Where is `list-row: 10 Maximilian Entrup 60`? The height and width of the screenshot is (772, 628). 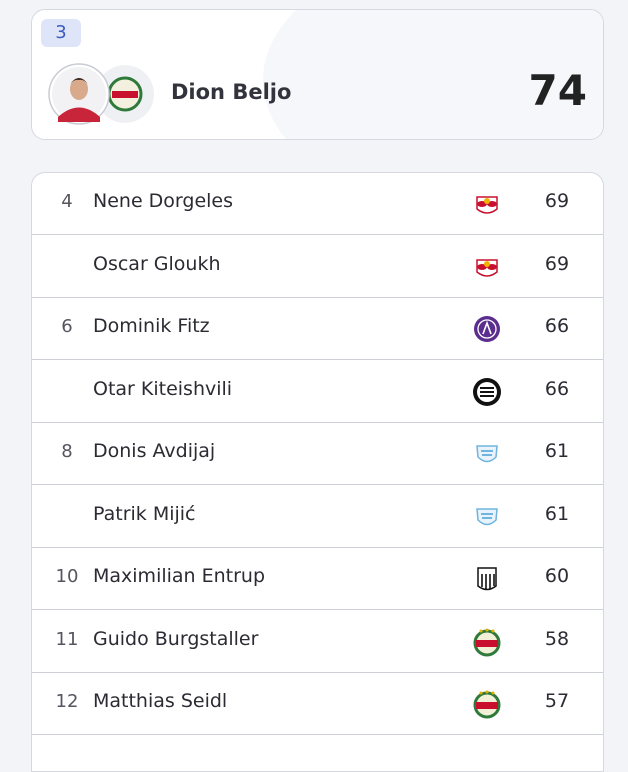 list-row: 10 Maximilian Entrup 60 is located at coordinates (317, 579).